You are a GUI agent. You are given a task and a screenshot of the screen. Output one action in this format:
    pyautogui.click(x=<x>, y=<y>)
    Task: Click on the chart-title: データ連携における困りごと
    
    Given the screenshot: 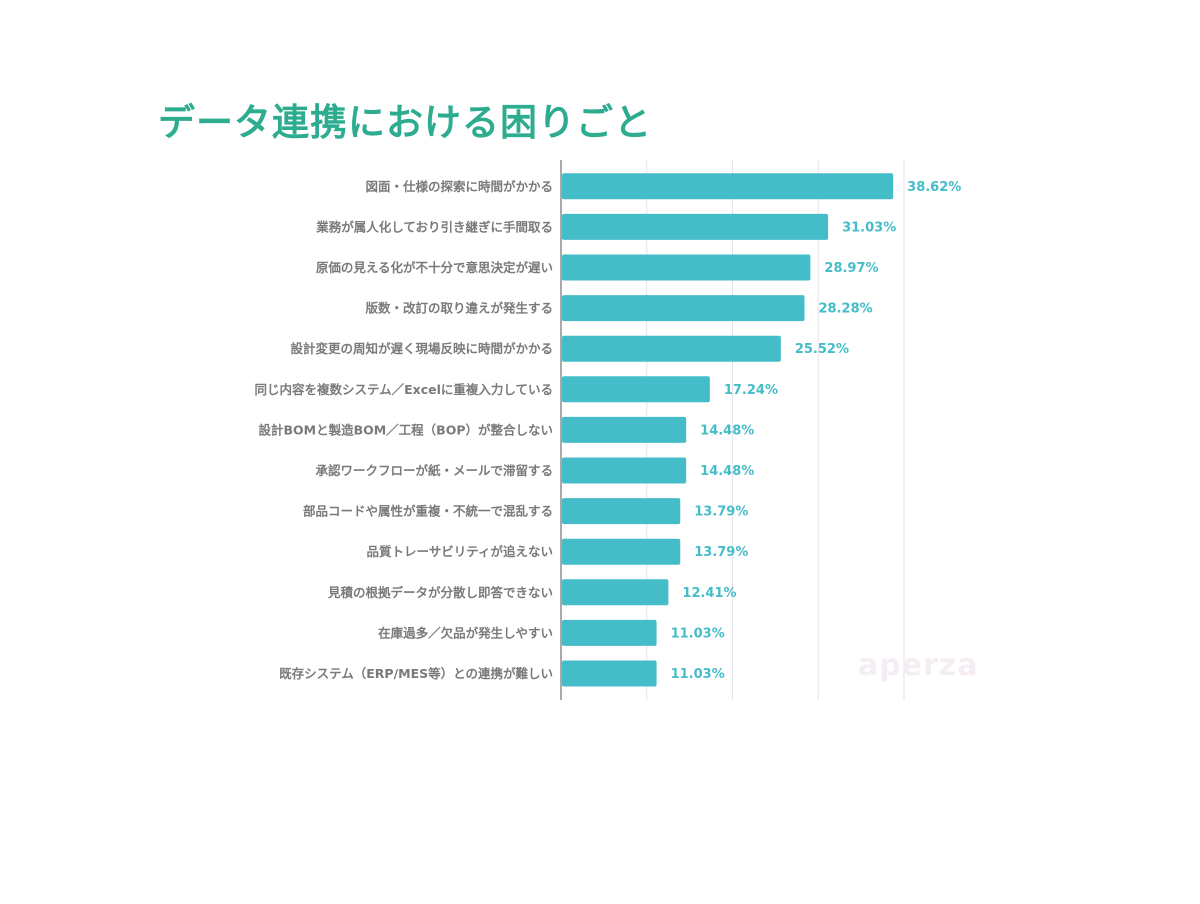 What is the action you would take?
    pyautogui.click(x=405, y=122)
    